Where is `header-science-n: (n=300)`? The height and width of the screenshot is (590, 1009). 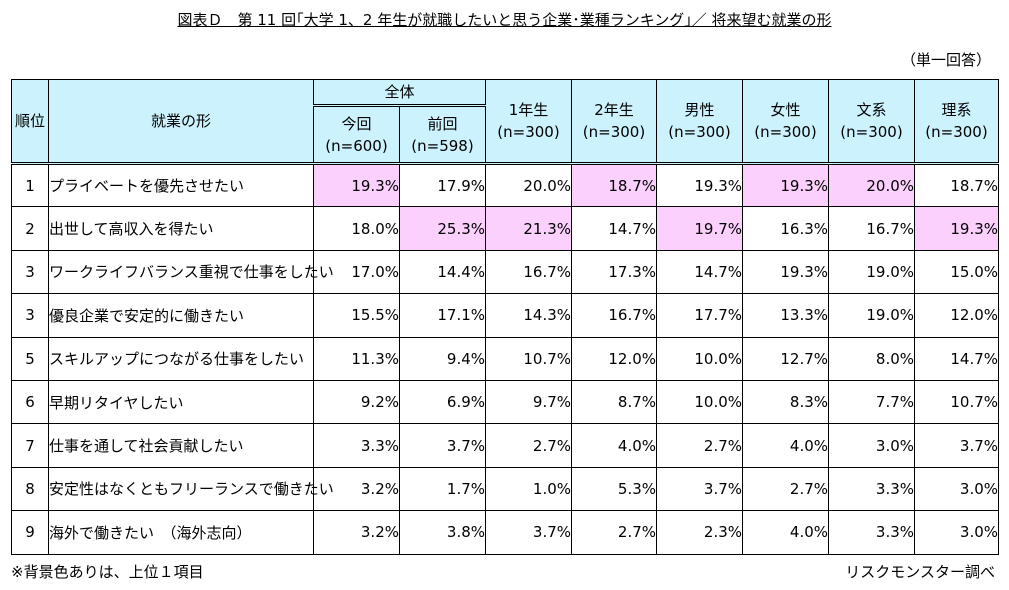 header-science-n: (n=300) is located at coordinates (956, 132).